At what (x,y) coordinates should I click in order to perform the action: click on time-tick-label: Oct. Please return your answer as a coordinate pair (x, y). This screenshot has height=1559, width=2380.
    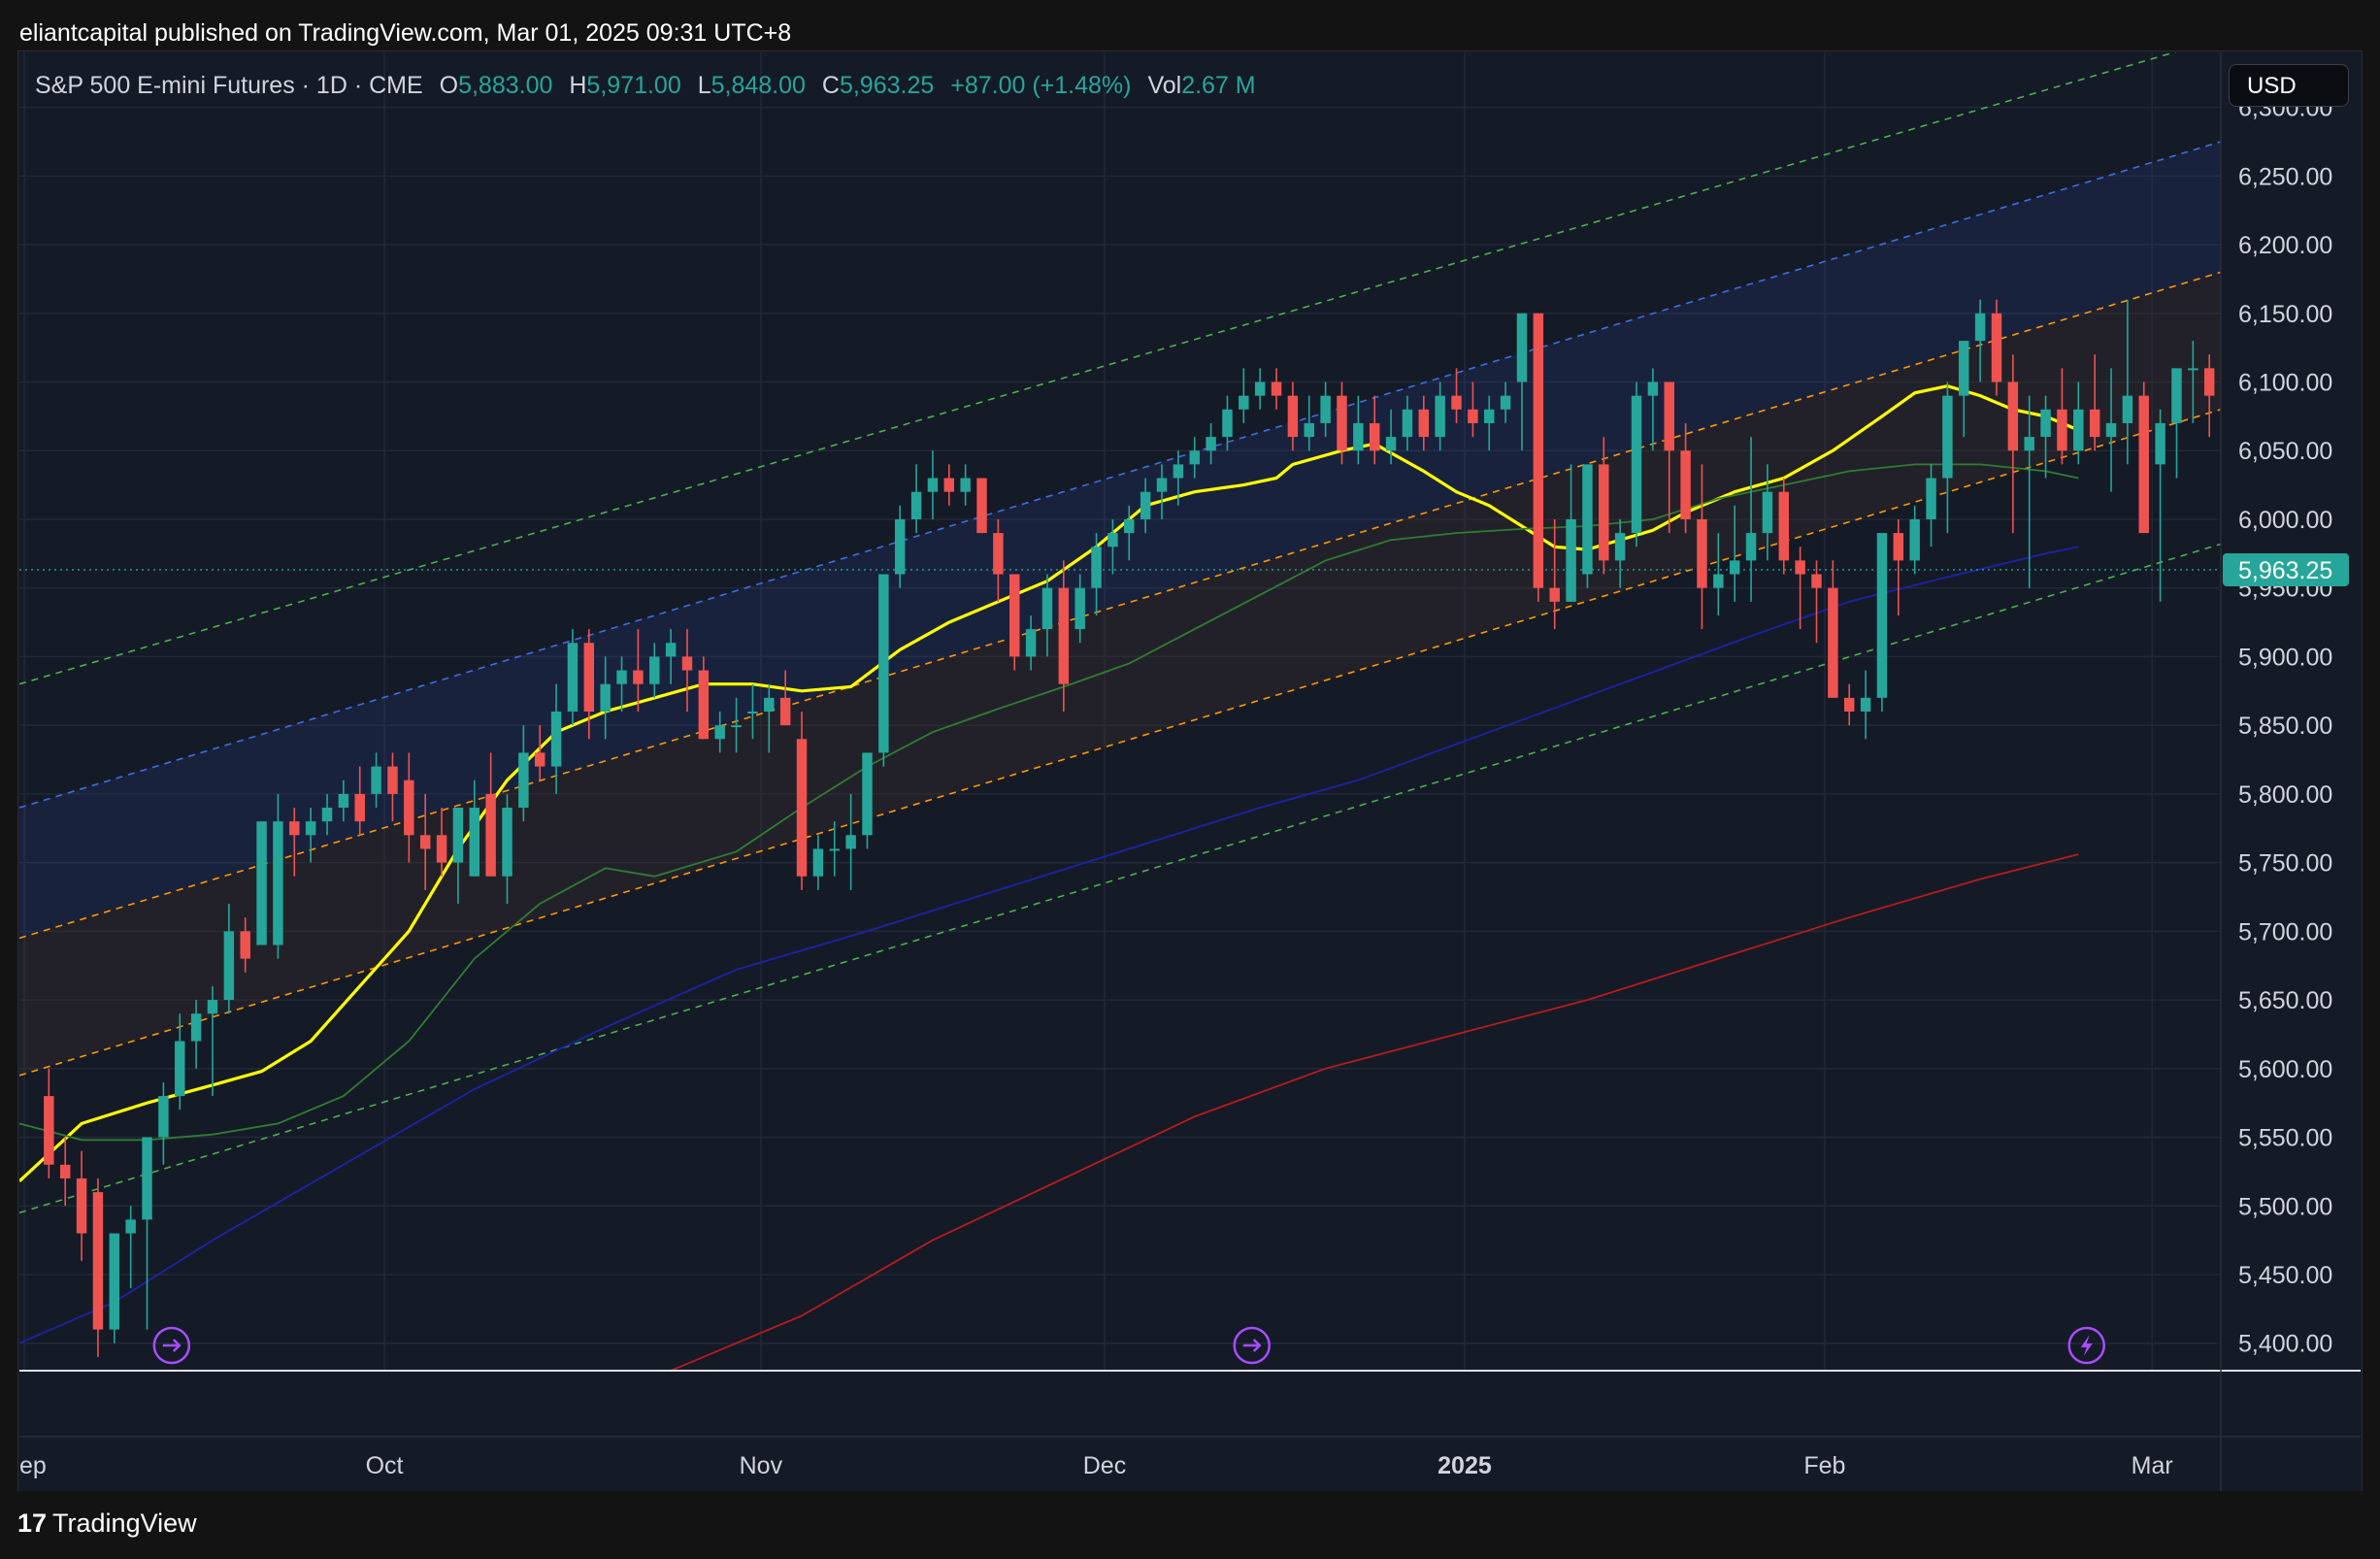
    Looking at the image, I should click on (385, 1465).